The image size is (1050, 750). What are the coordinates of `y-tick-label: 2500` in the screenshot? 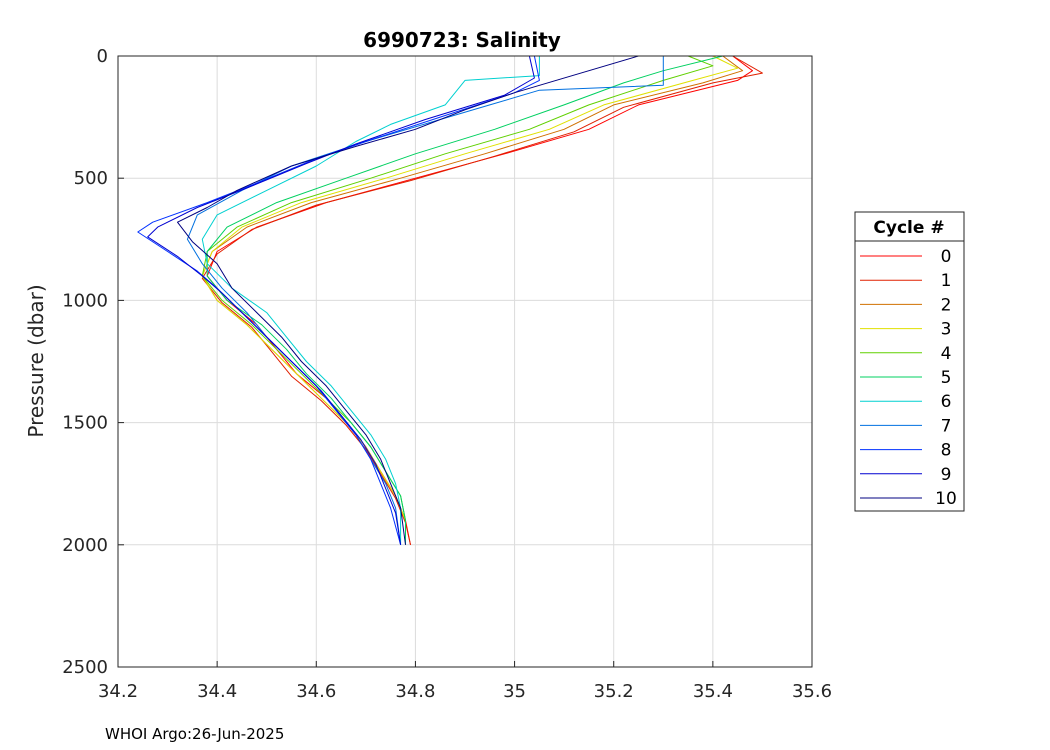 It's located at (85, 667).